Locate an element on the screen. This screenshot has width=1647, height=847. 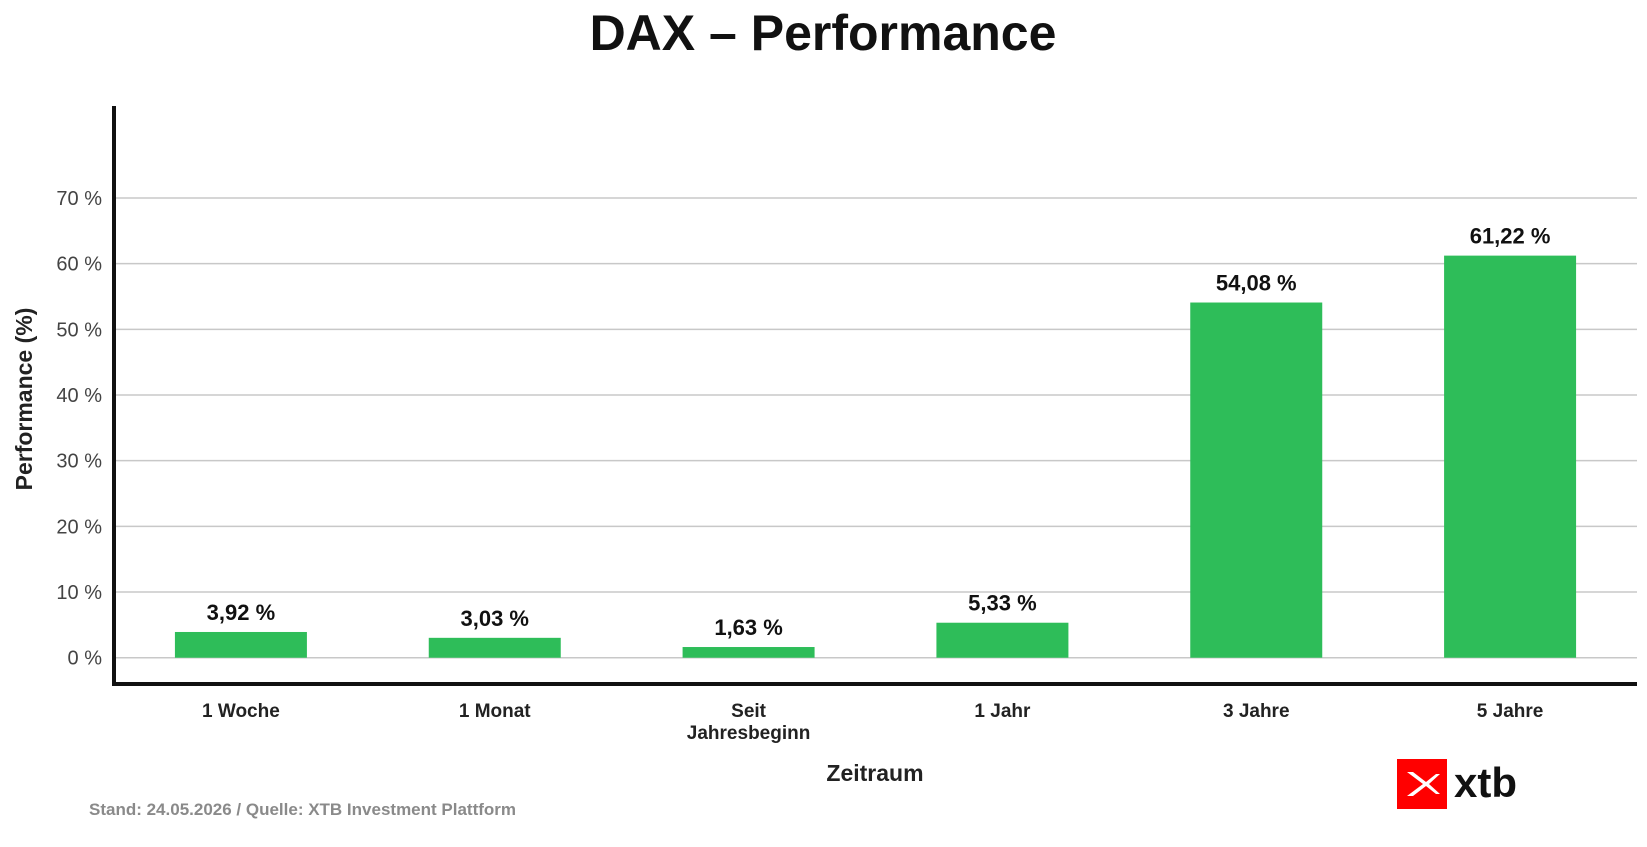
x-axis-label: Zeitraum is located at coordinates (874, 773).